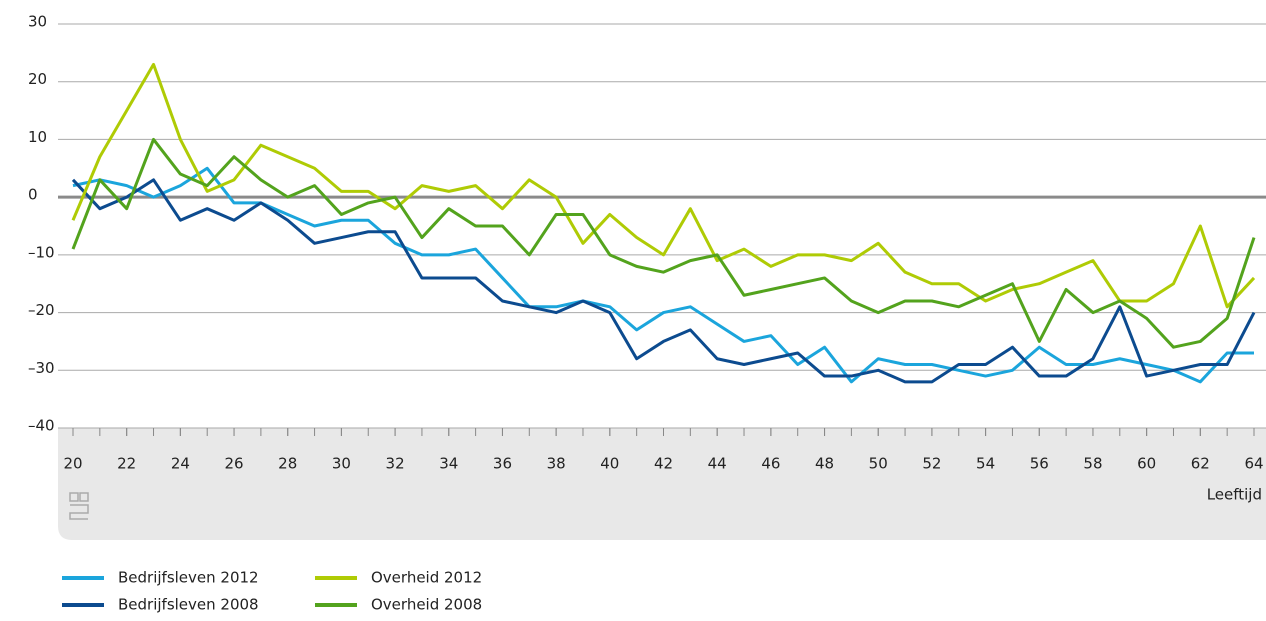 The image size is (1266, 621). I want to click on x-tick-label: 20, so click(72, 464).